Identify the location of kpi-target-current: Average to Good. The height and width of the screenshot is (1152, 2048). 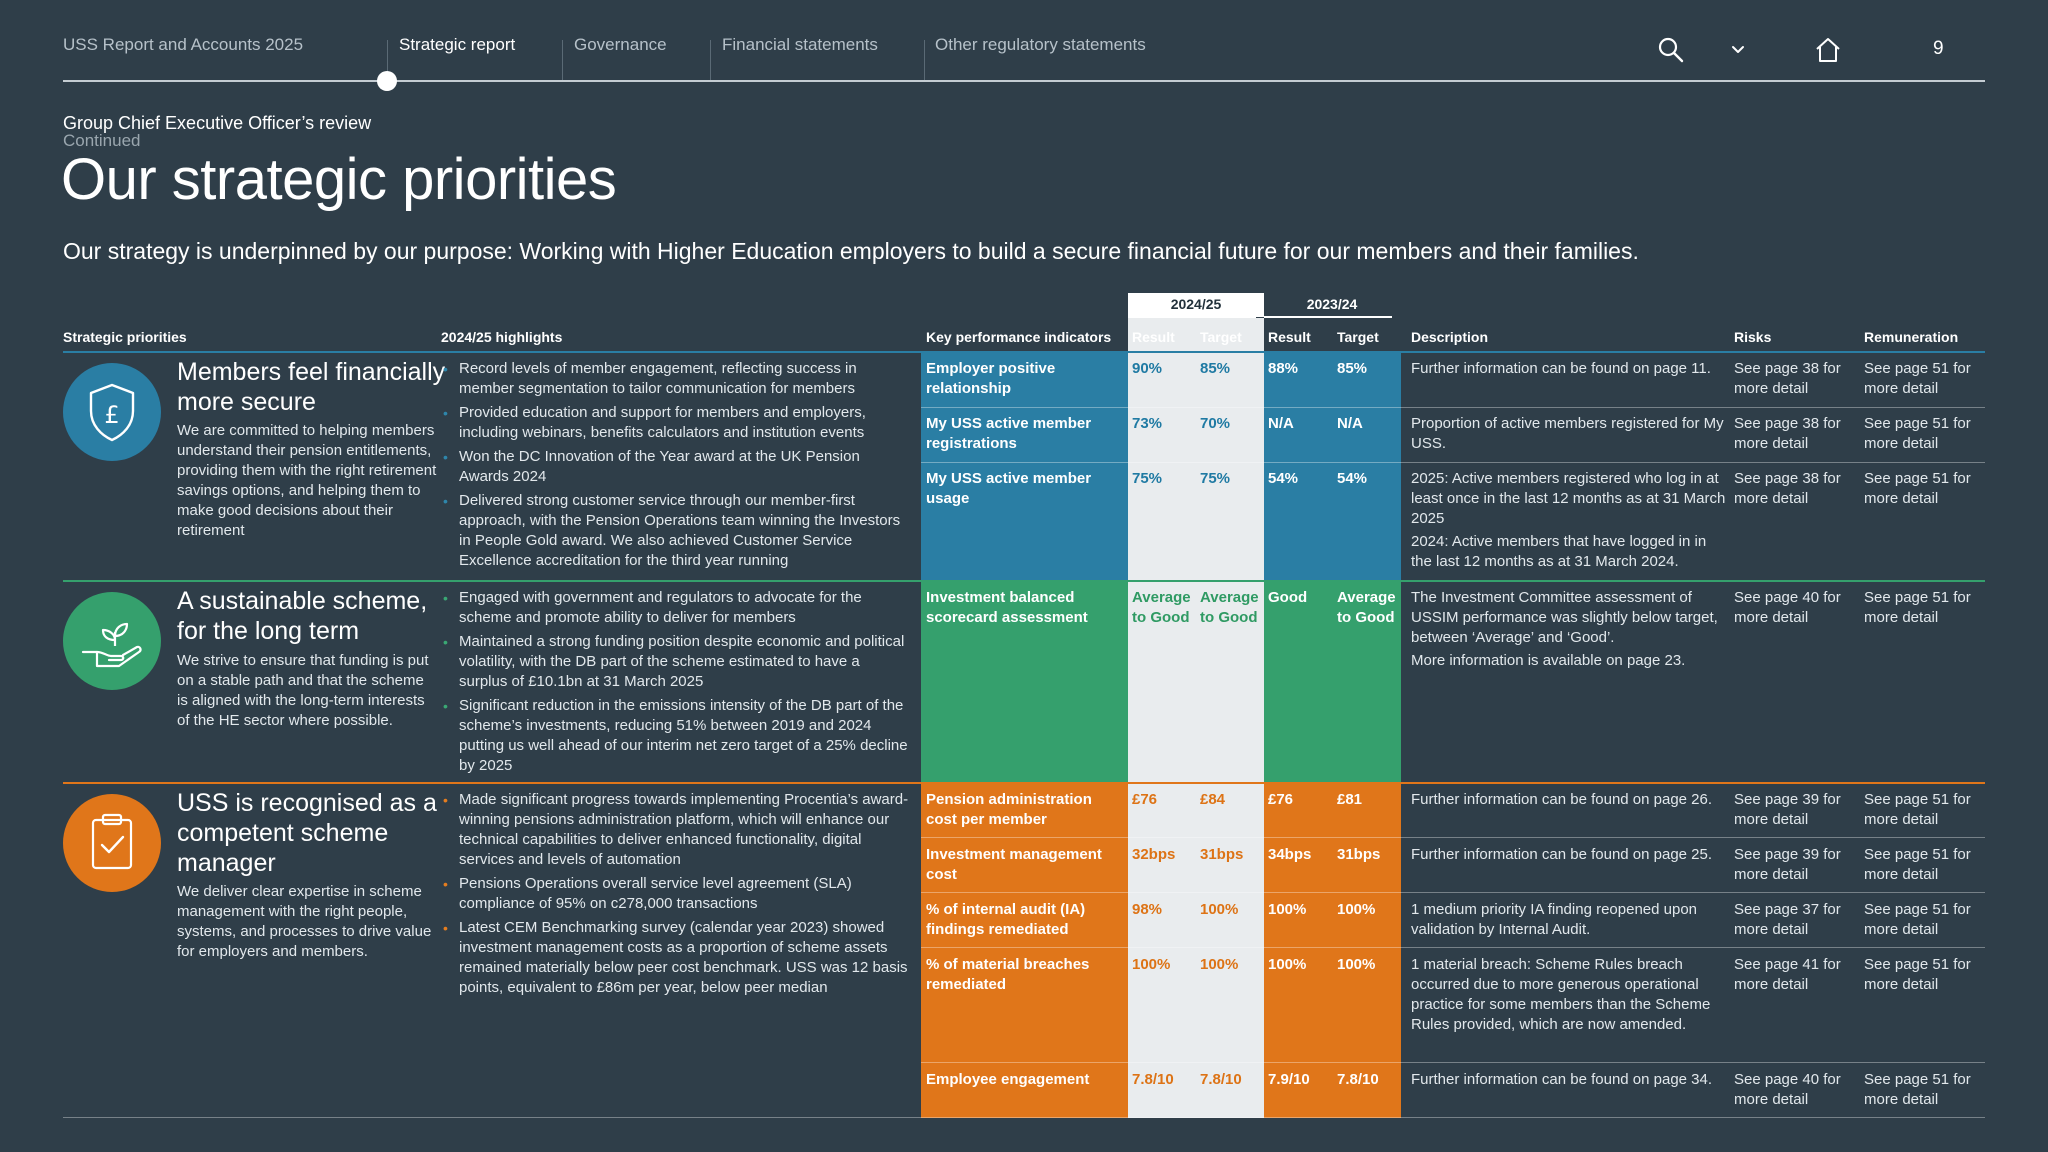
(1229, 607).